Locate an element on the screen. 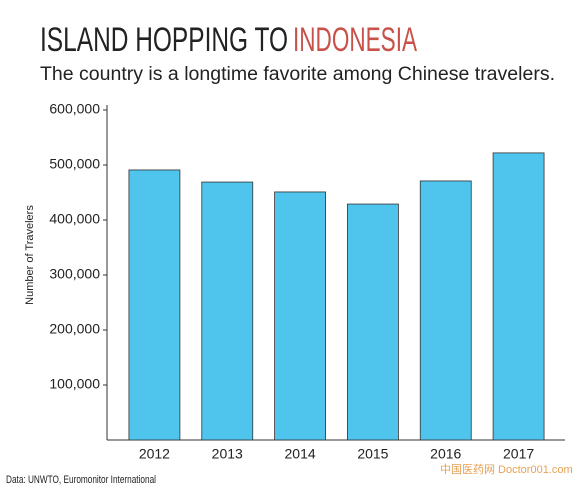 This screenshot has width=580, height=493. y-tick-label: 600,000 is located at coordinates (74, 109).